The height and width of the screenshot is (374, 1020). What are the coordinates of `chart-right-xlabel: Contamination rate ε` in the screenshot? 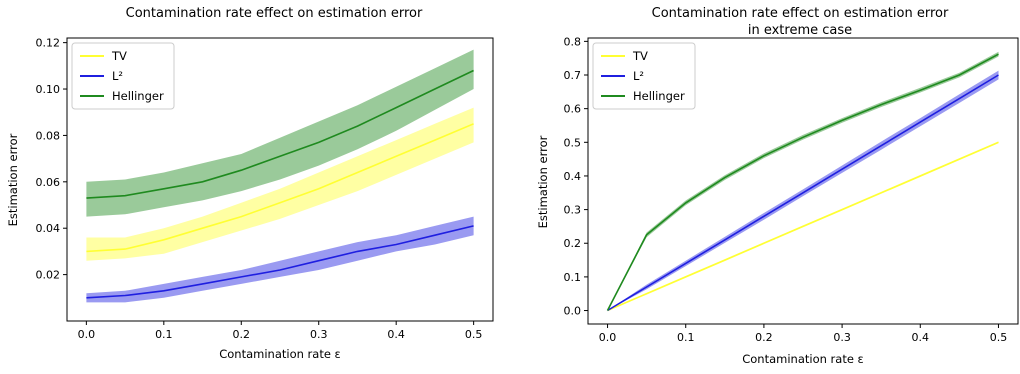 It's located at (803, 359).